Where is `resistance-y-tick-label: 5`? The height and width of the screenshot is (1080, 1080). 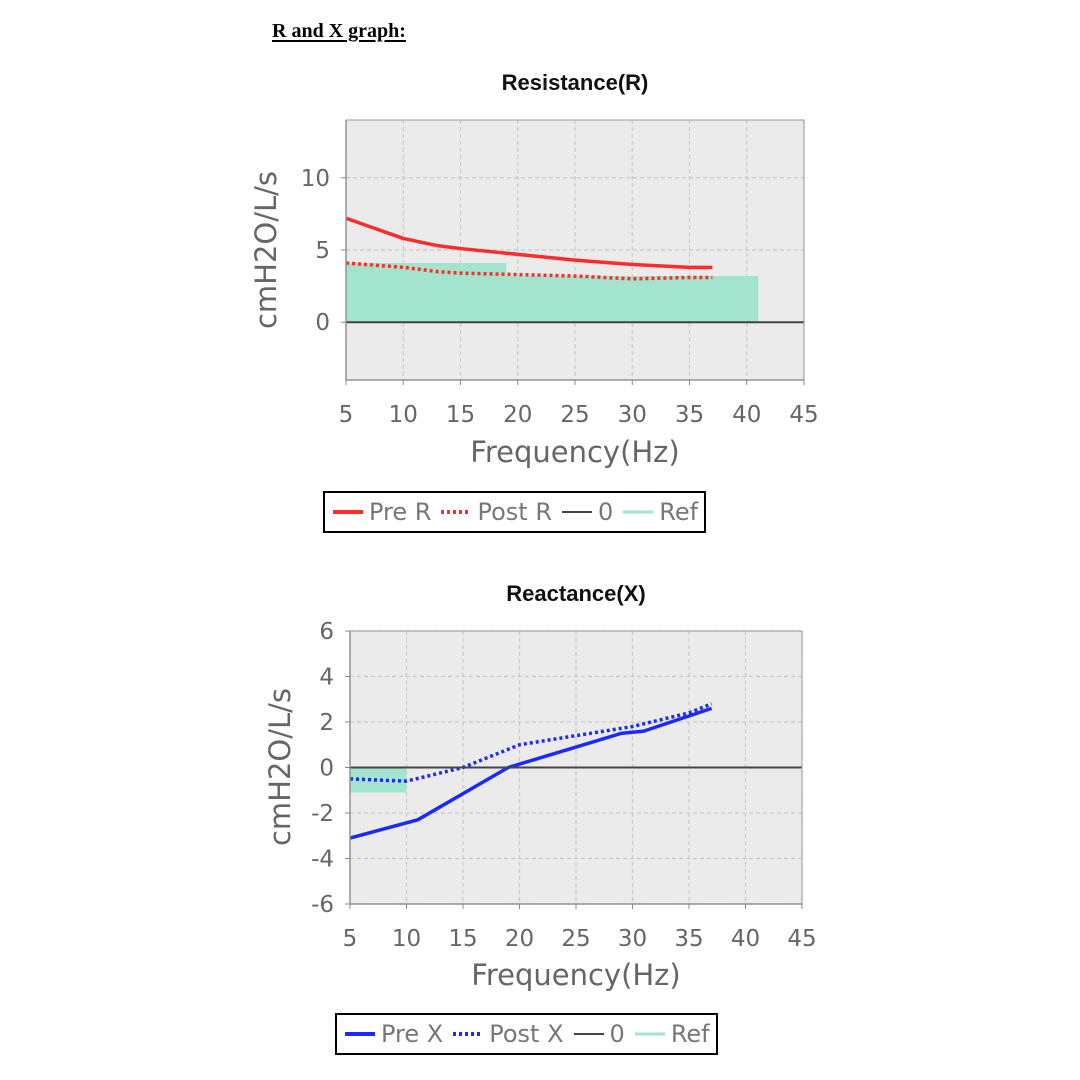
resistance-y-tick-label: 5 is located at coordinates (322, 251).